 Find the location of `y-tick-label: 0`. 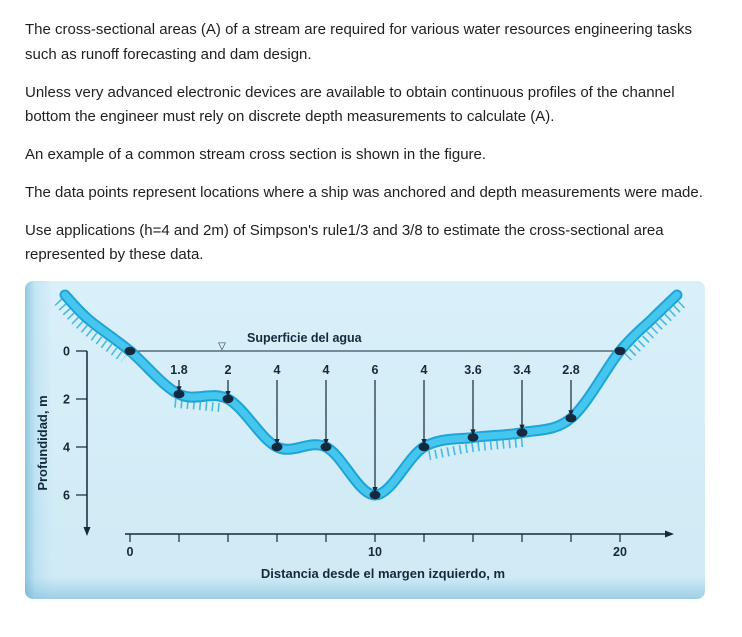

y-tick-label: 0 is located at coordinates (66, 352).